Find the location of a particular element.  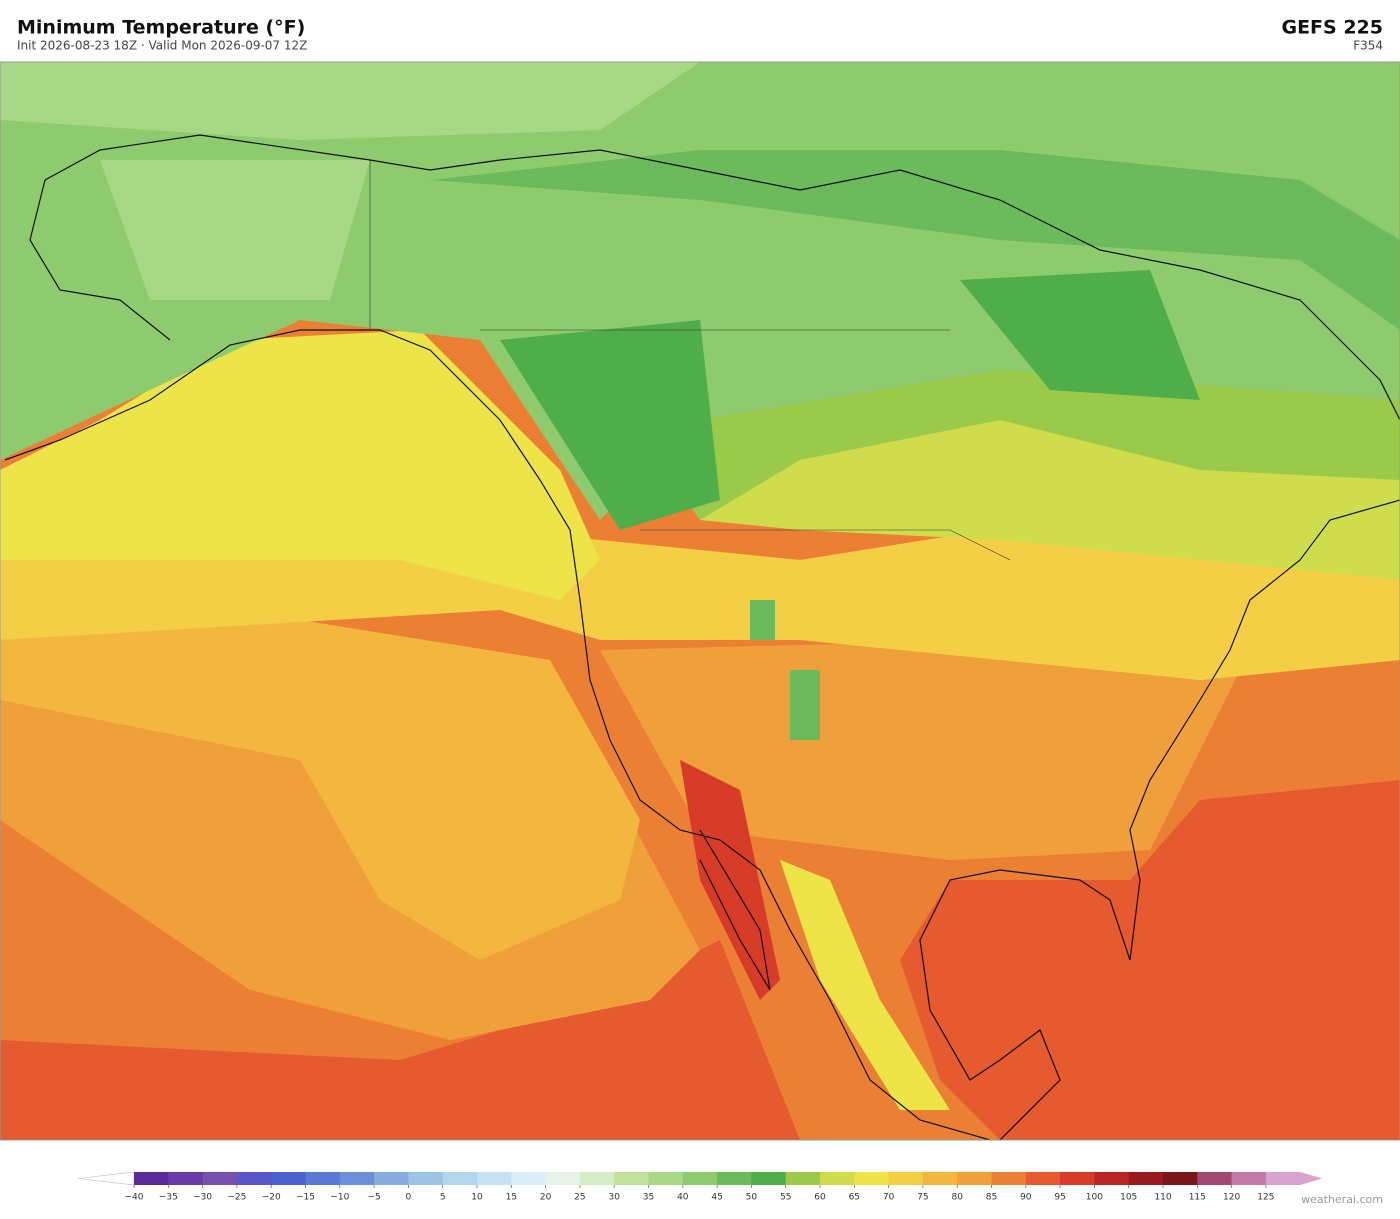

colorbar-tick-label: −10 is located at coordinates (339, 1198).